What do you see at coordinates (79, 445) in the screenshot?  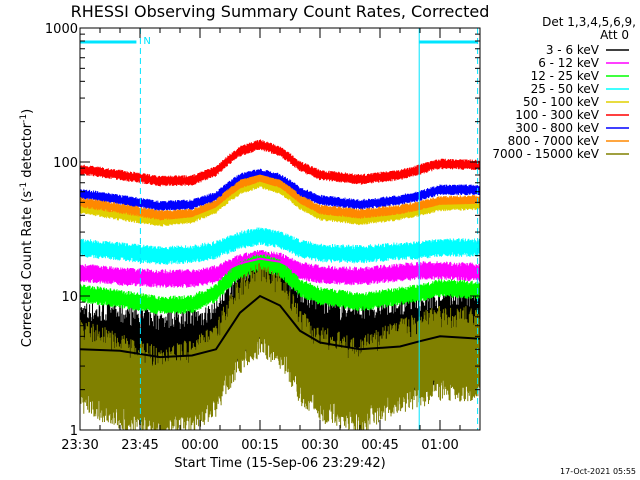 I see `x-tick-label: 23:30` at bounding box center [79, 445].